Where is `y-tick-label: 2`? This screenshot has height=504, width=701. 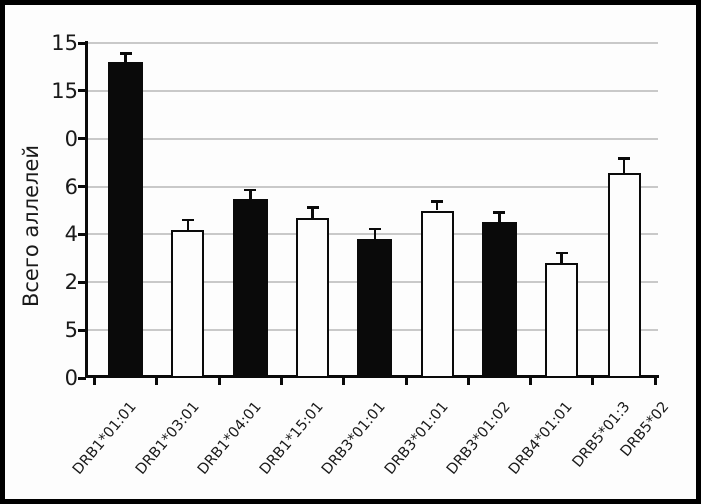 y-tick-label: 2 is located at coordinates (71, 282).